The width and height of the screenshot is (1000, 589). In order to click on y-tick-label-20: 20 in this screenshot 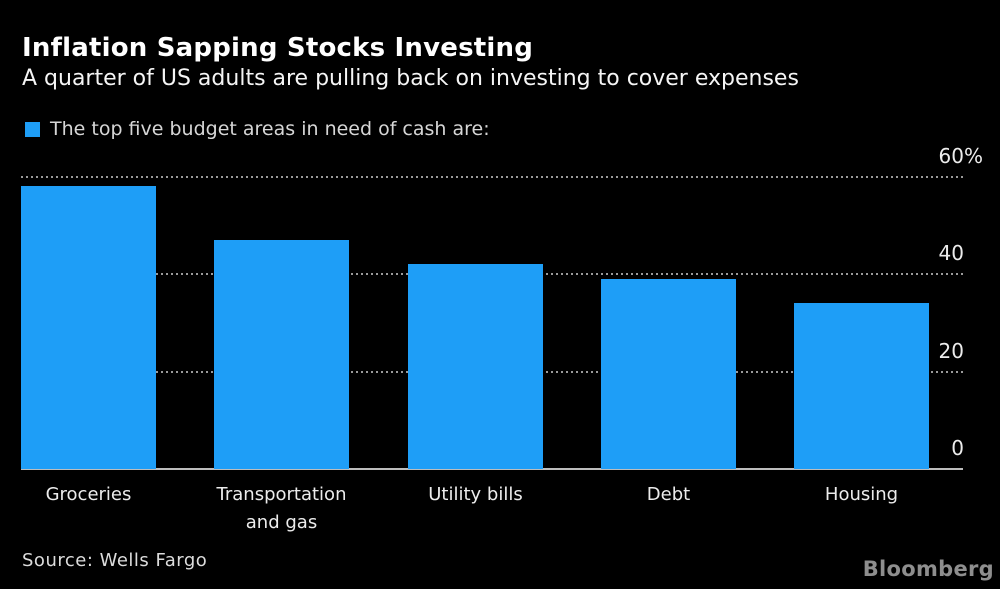, I will do `click(951, 350)`.